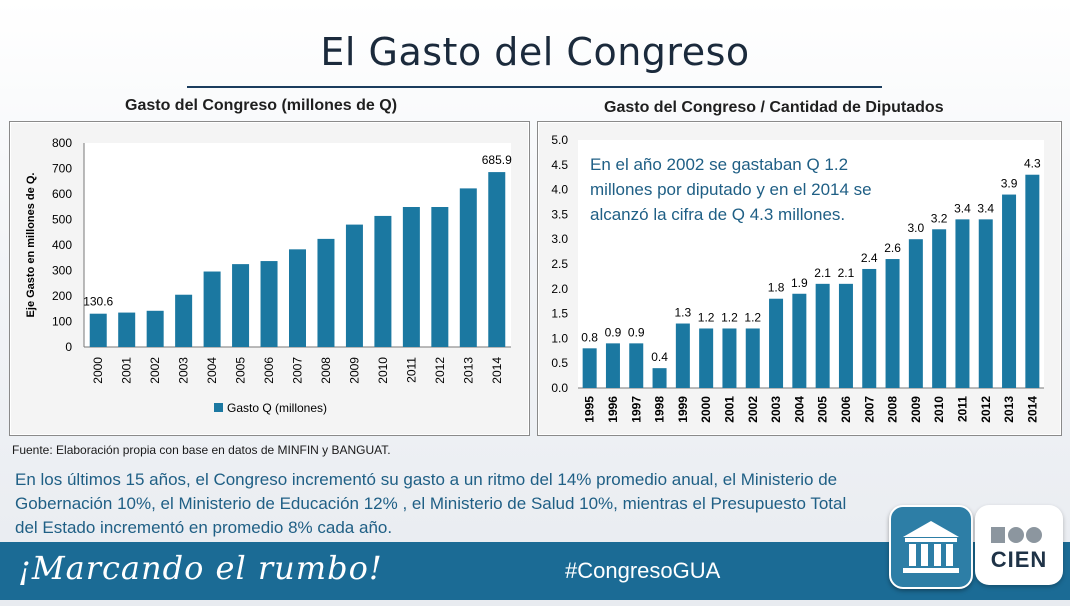 The image size is (1070, 606). I want to click on chart1-y-tick-label: 0, so click(68, 347).